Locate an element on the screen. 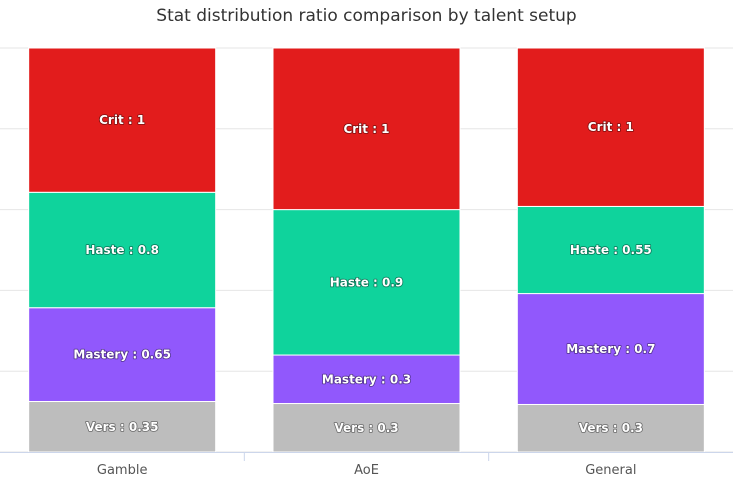 The image size is (733, 481). x-tick-label: General is located at coordinates (610, 470).